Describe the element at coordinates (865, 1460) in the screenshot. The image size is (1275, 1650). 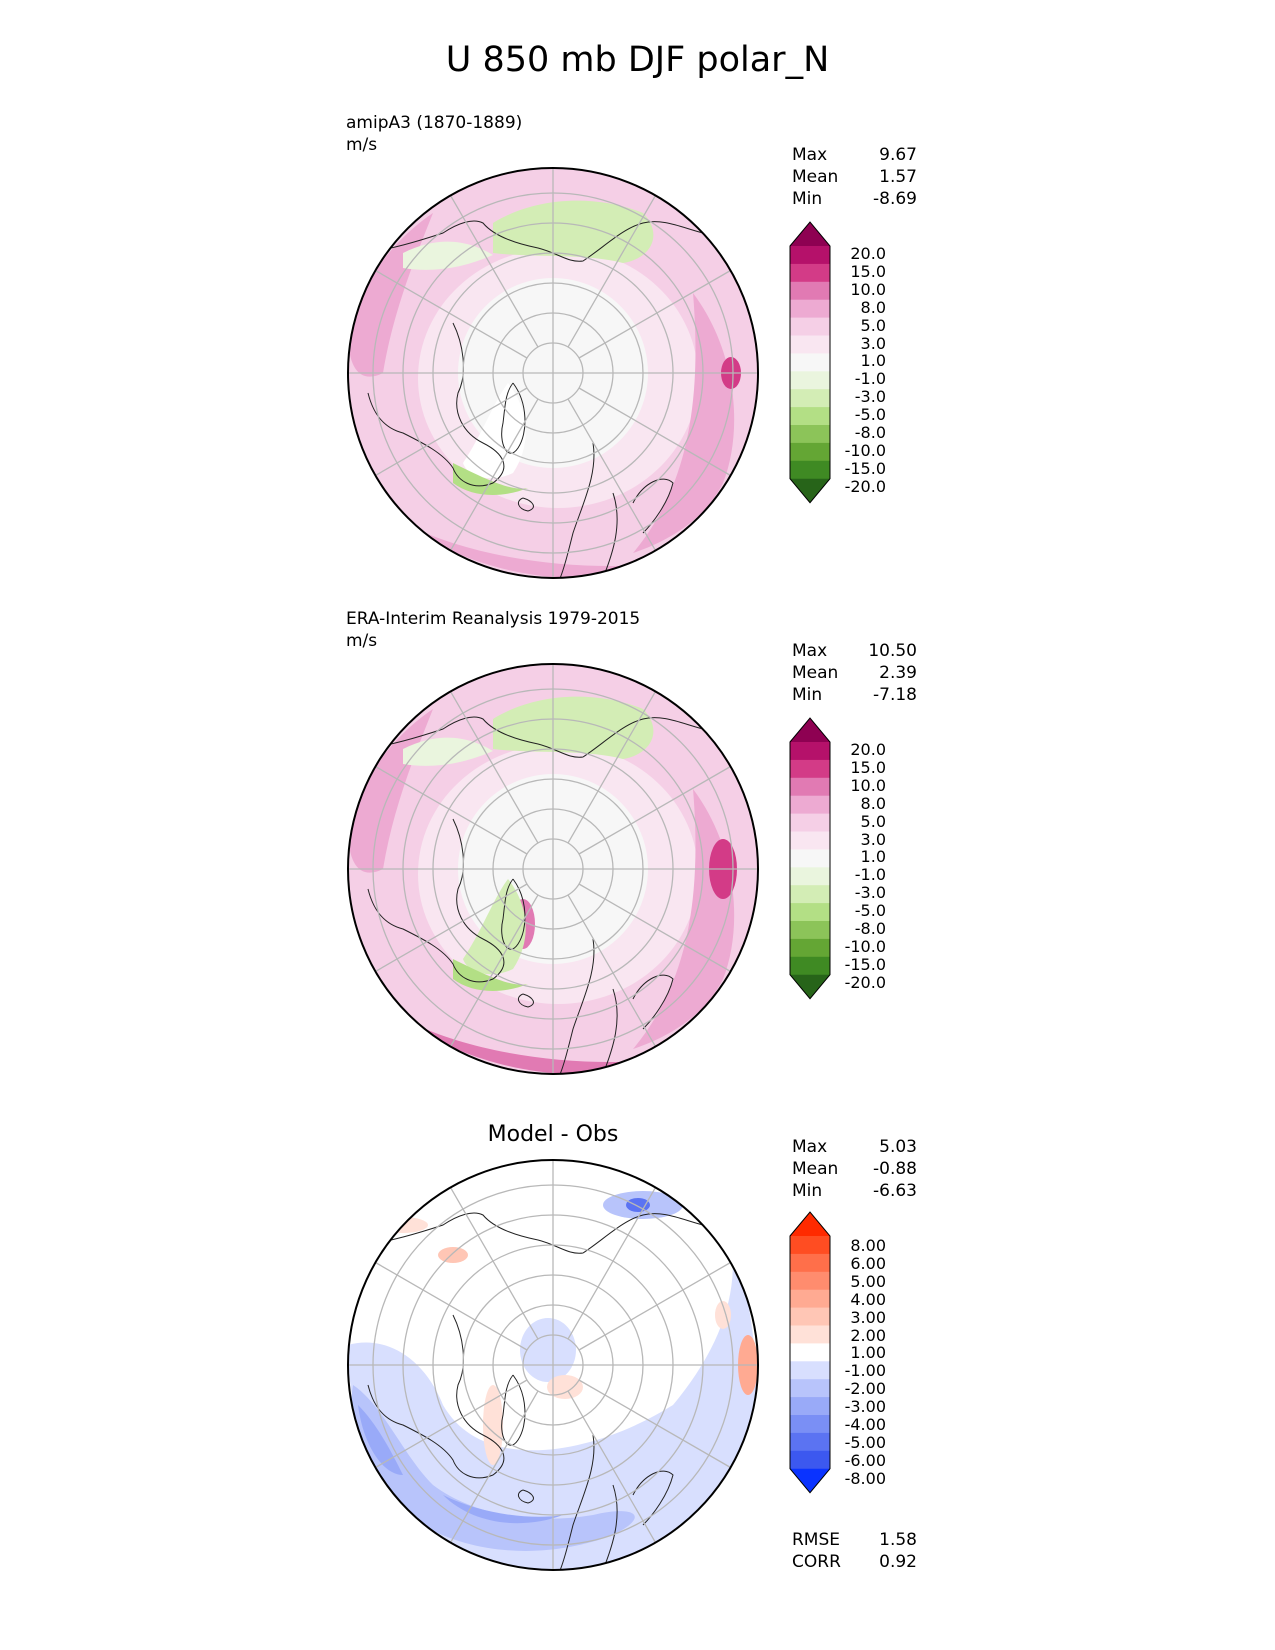
I see `colorbar-tick-label: -6.00` at that location.